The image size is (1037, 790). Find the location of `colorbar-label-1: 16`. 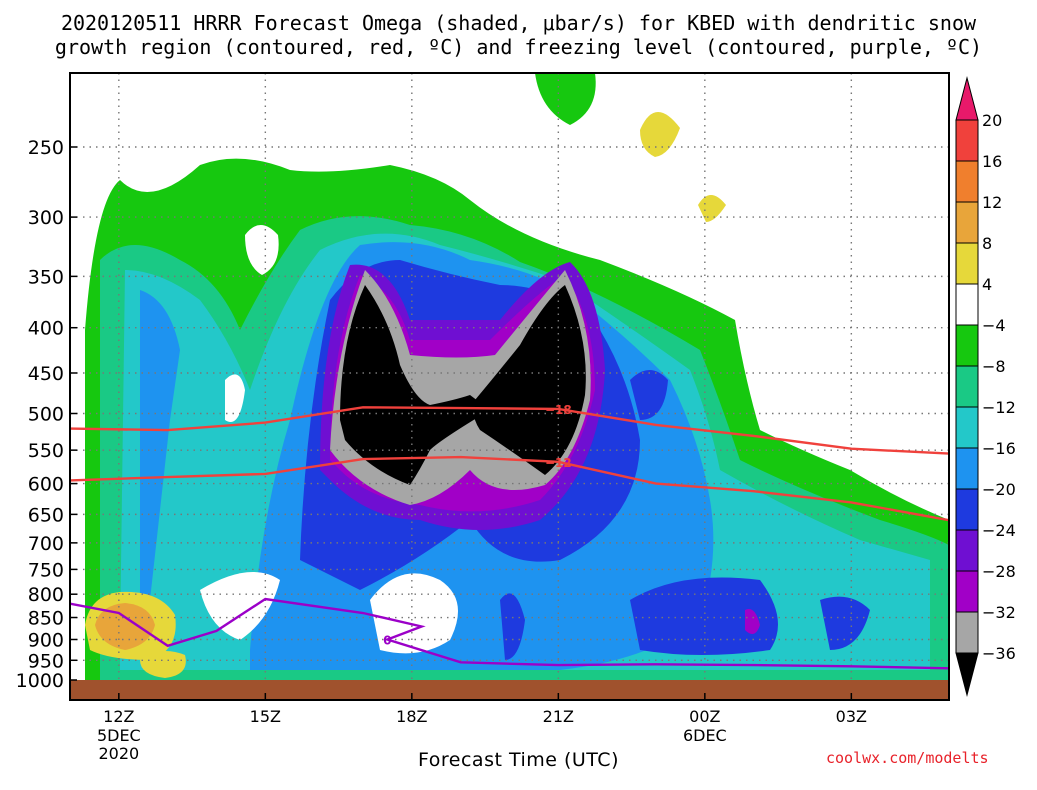

colorbar-label-1: 16 is located at coordinates (992, 161).